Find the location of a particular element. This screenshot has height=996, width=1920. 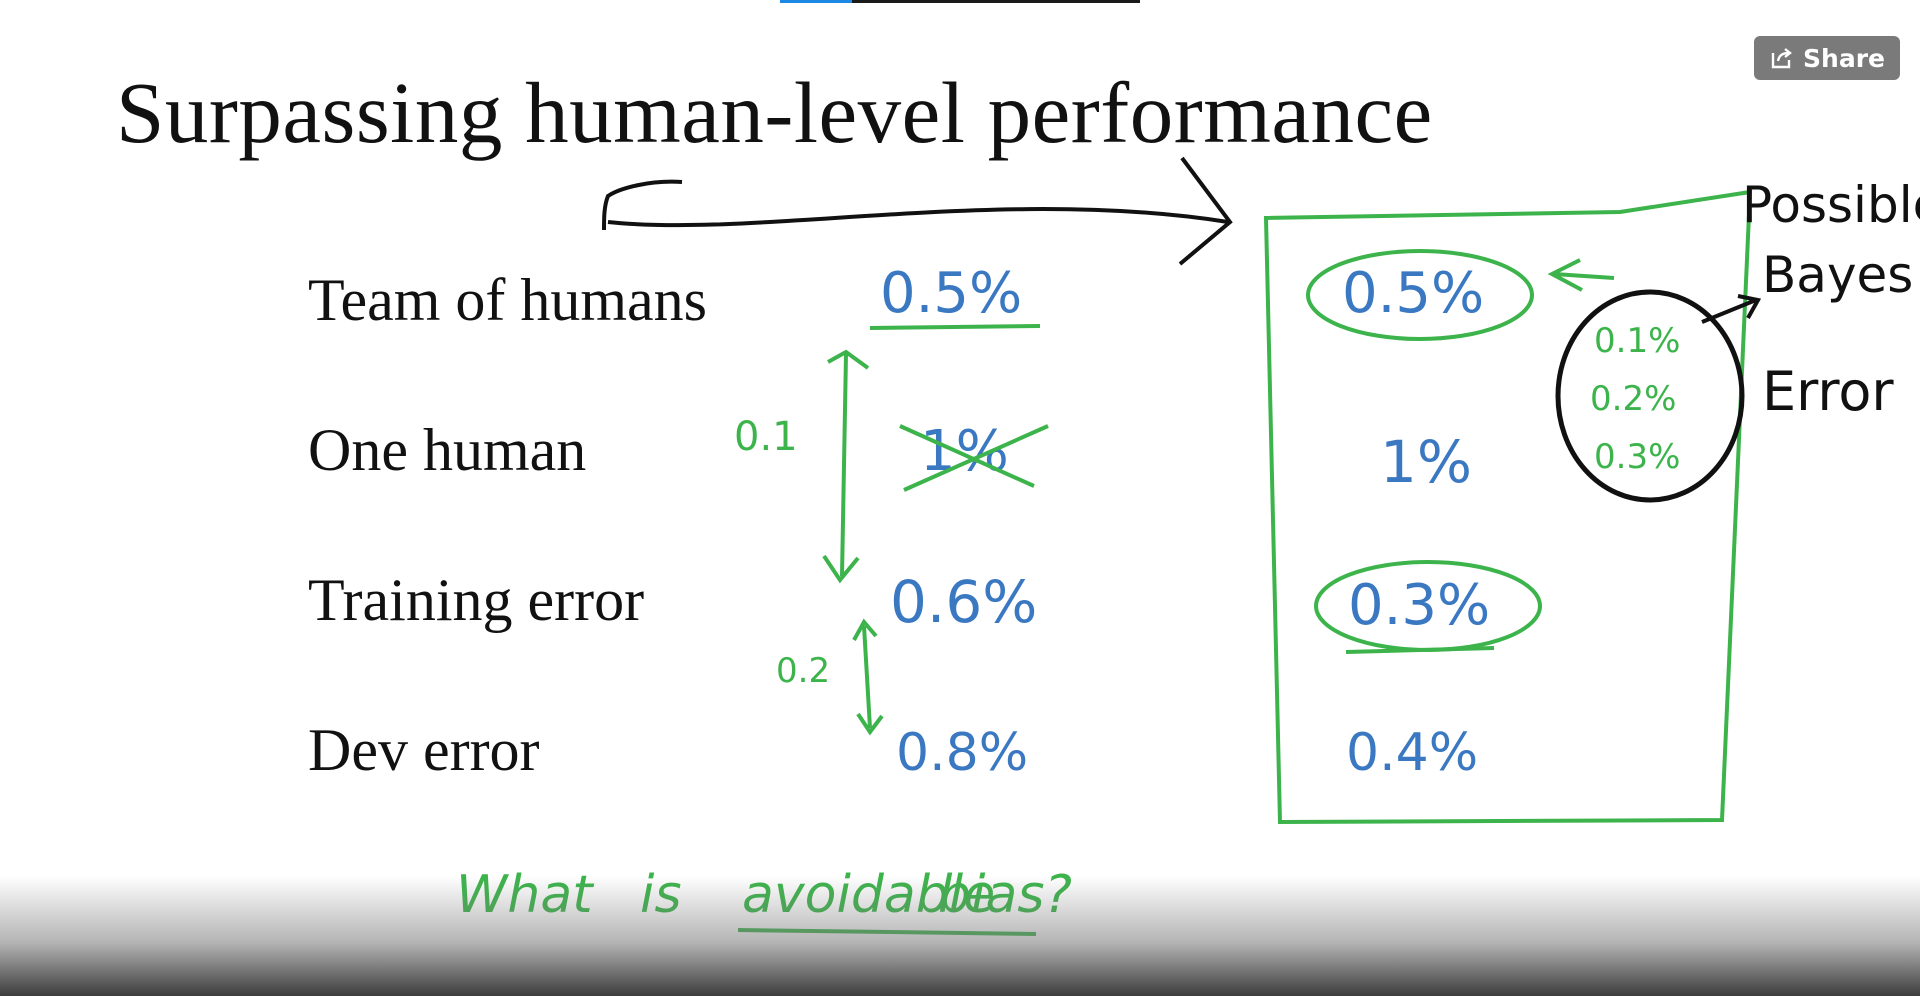

bayes-label-line2: Bayes is located at coordinates (1837, 275).